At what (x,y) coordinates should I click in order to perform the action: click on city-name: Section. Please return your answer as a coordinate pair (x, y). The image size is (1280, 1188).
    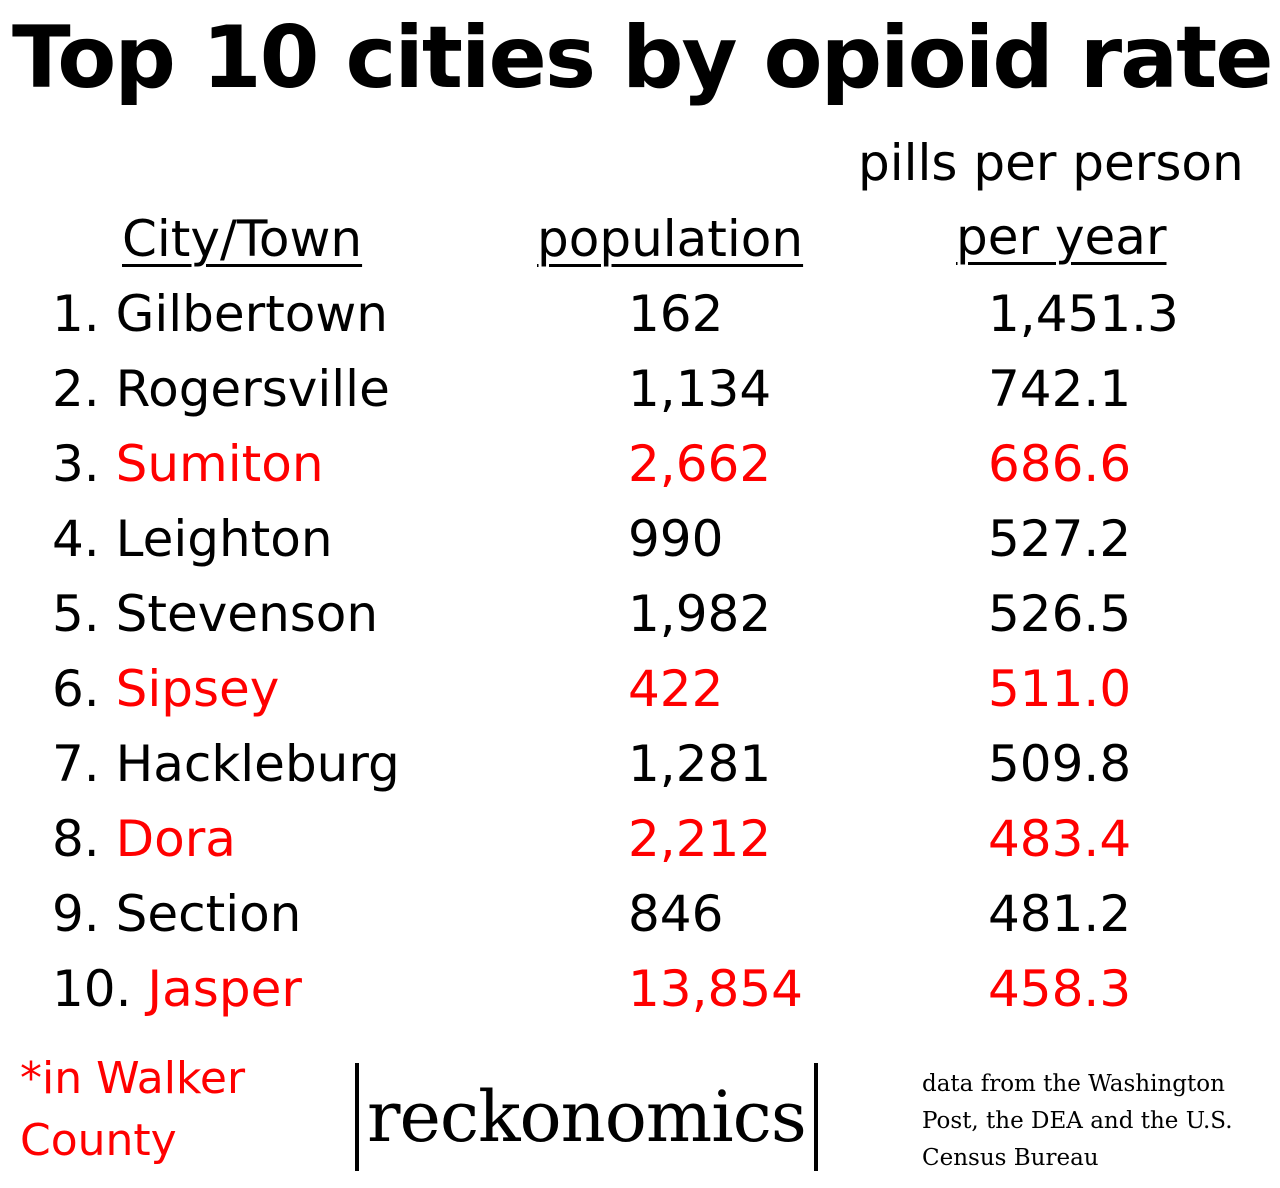
    Looking at the image, I should click on (208, 914).